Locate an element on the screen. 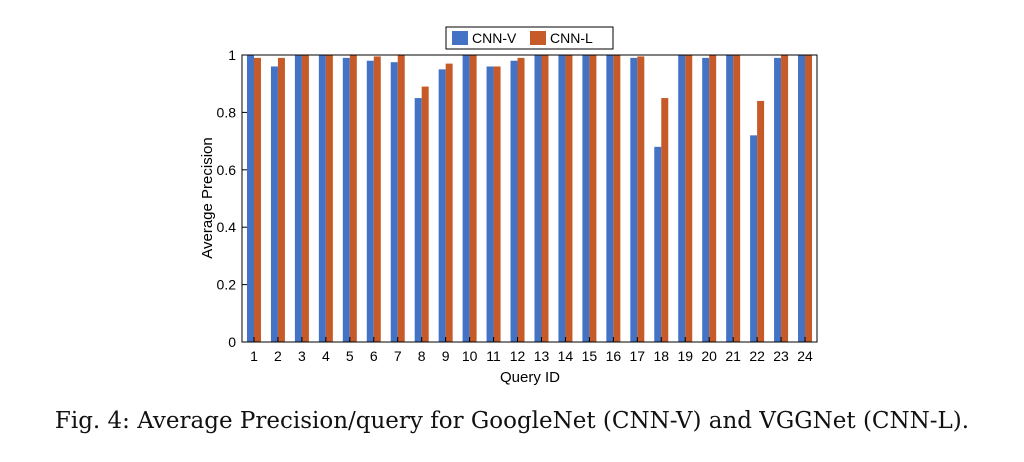  legend-box is located at coordinates (529, 38).